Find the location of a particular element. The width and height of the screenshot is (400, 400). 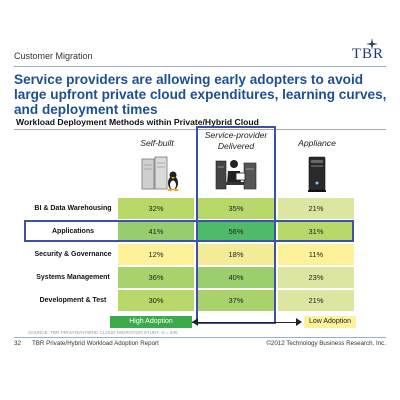

row-label-bi-data-warehousing: BI & Data Warehousing is located at coordinates (73, 208).